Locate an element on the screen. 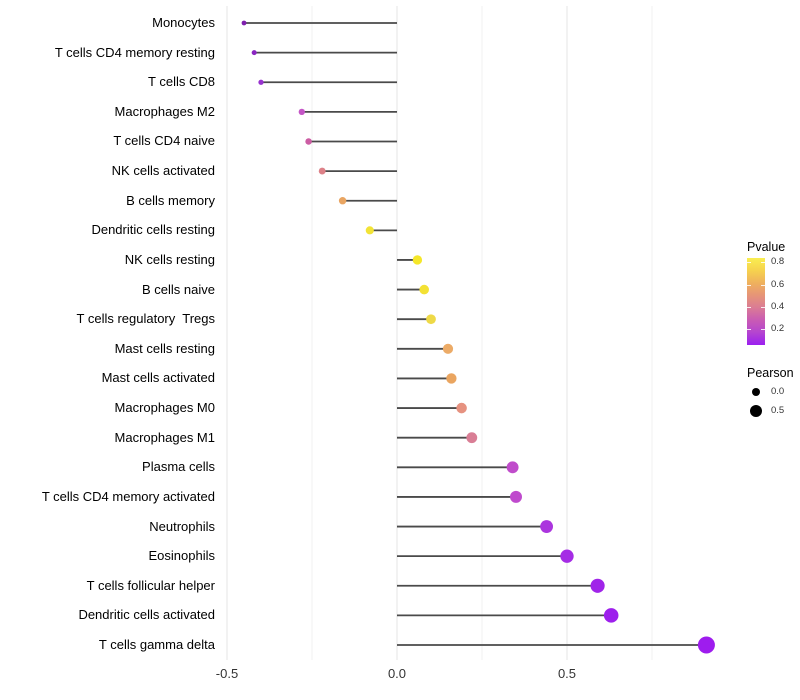 The image size is (800, 700). y-axis-label: T cells follicular helper is located at coordinates (150, 585).